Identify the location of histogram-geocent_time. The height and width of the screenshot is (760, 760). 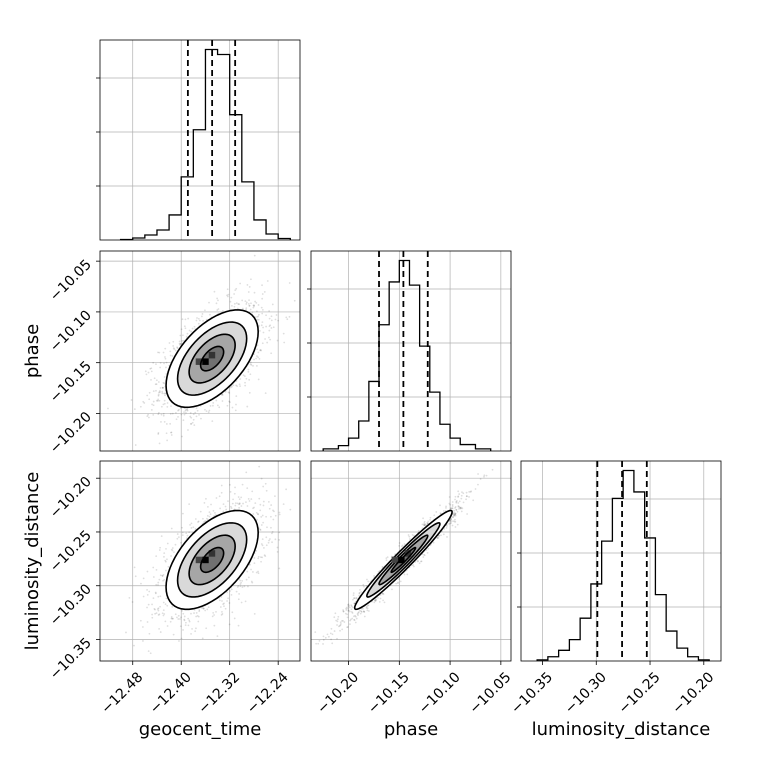
(198, 140).